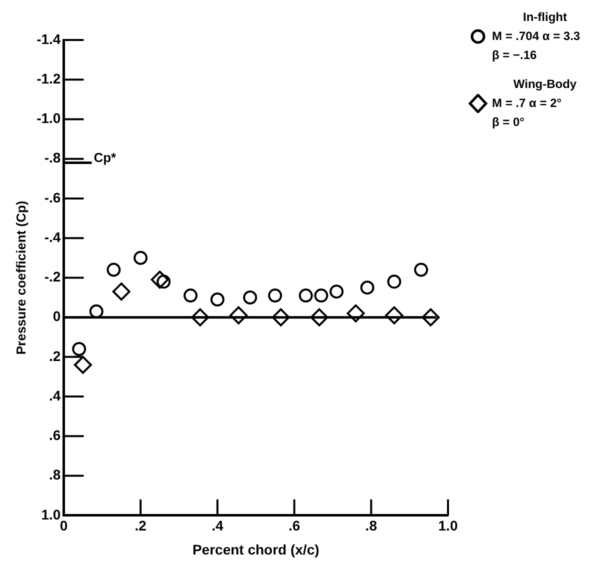 The width and height of the screenshot is (598, 573). What do you see at coordinates (55, 395) in the screenshot?
I see `y-tick-label: .4` at bounding box center [55, 395].